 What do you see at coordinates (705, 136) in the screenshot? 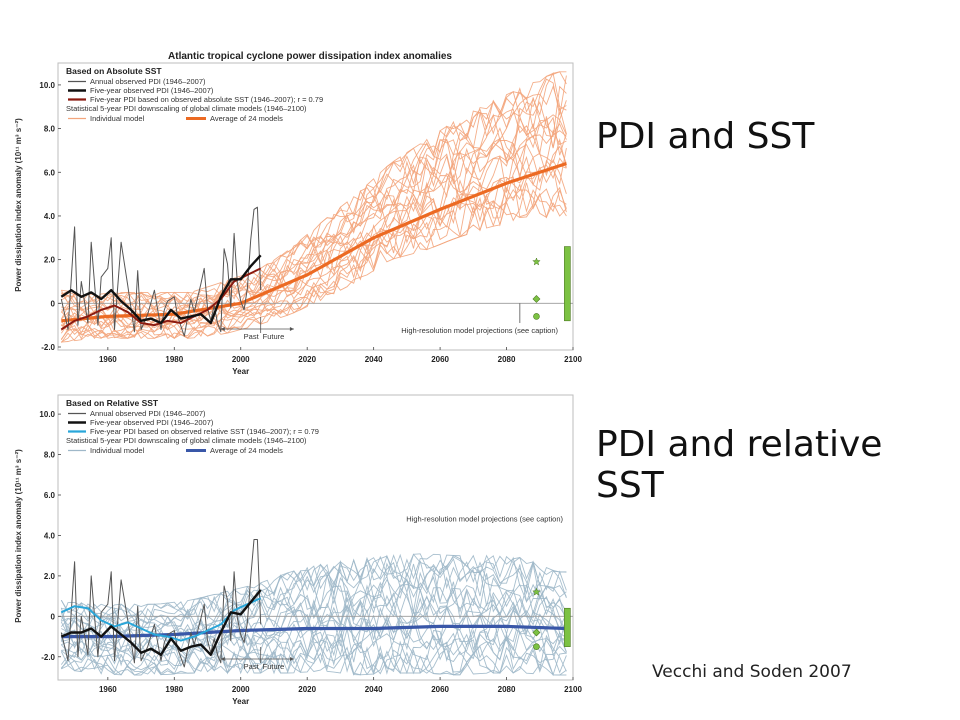
I see `slide-heading-pdi-sst: PDI and SST` at bounding box center [705, 136].